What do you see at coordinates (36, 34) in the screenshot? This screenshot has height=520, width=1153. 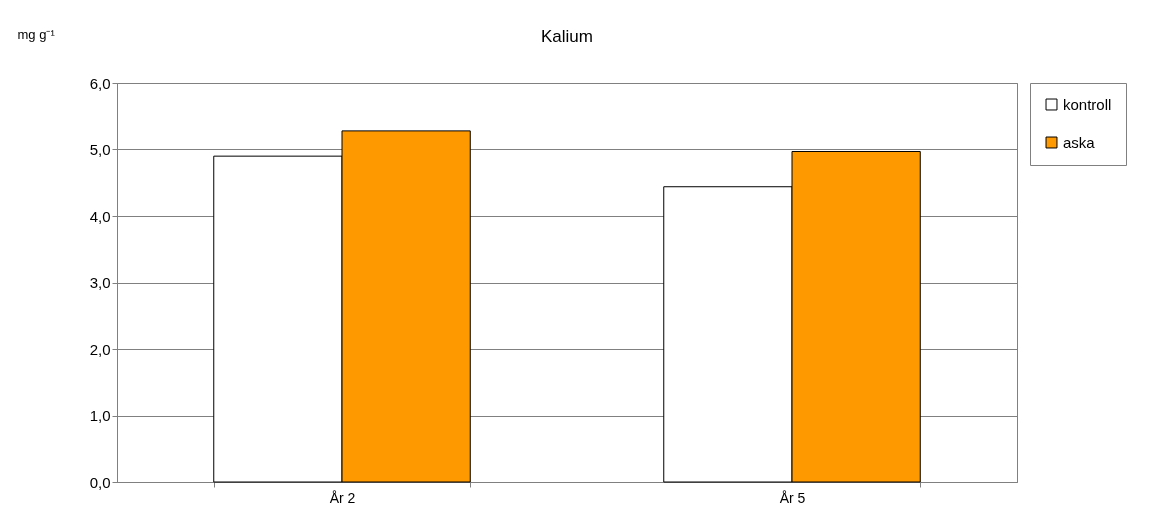 I see `y-axis-title: mg g⁻¹` at bounding box center [36, 34].